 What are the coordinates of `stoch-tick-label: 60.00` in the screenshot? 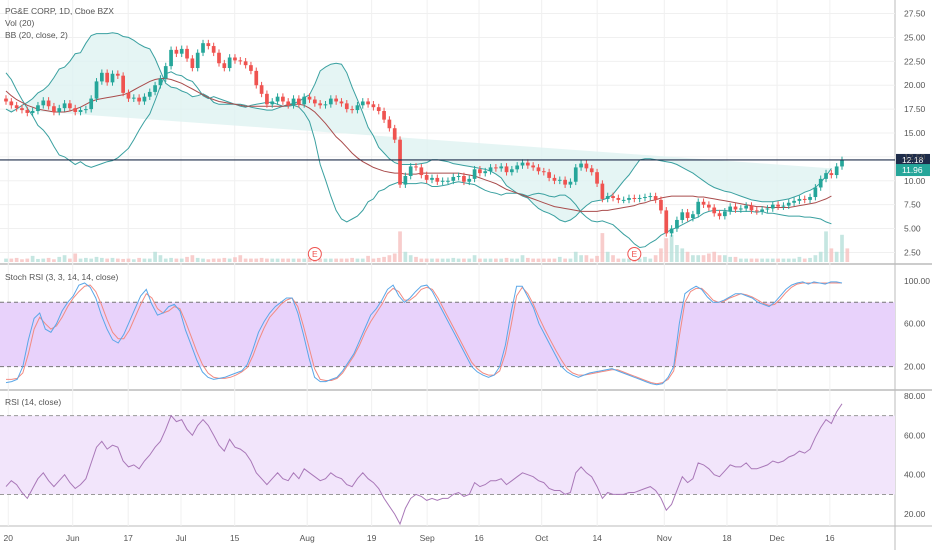 It's located at (915, 324).